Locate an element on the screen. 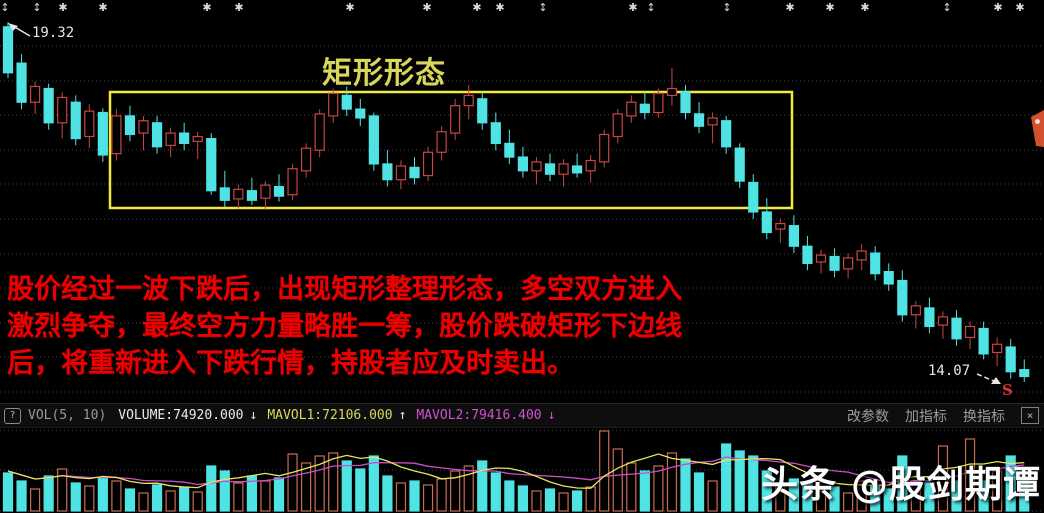 The image size is (1044, 513). close-icon: × is located at coordinates (1030, 415).